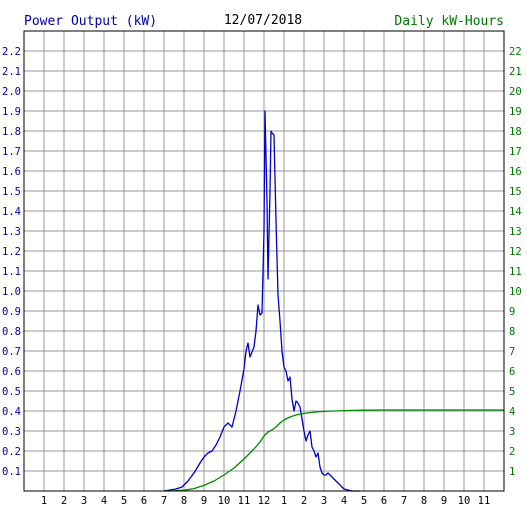 The image size is (527, 510). I want to click on y-tick-label-left: 0.7, so click(11, 352).